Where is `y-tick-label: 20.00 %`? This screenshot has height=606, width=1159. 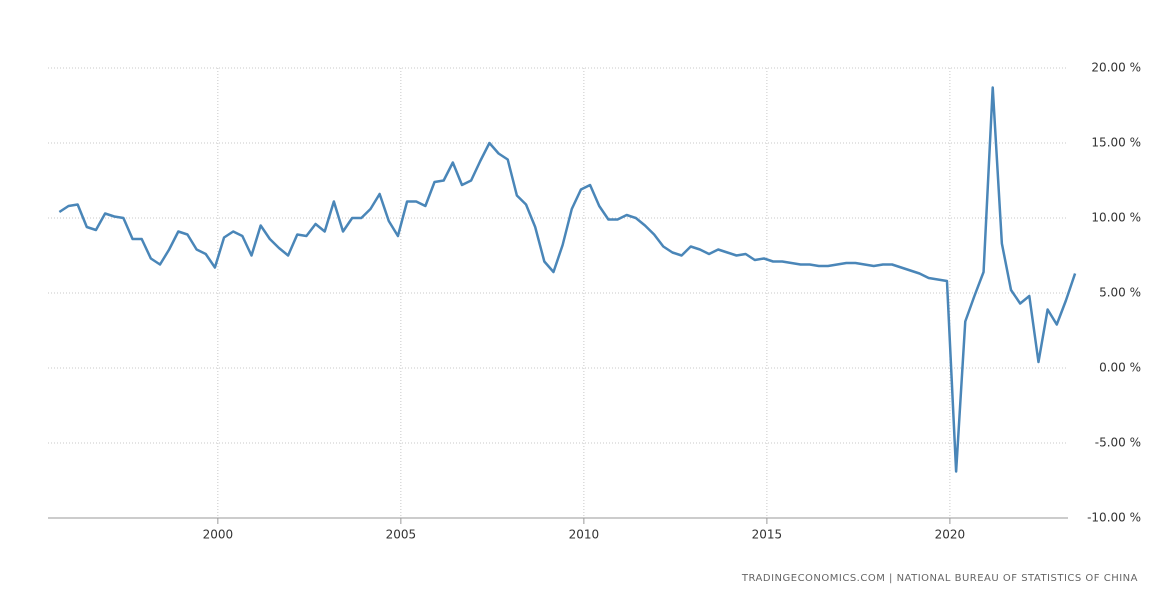
y-tick-label: 20.00 % is located at coordinates (1116, 68).